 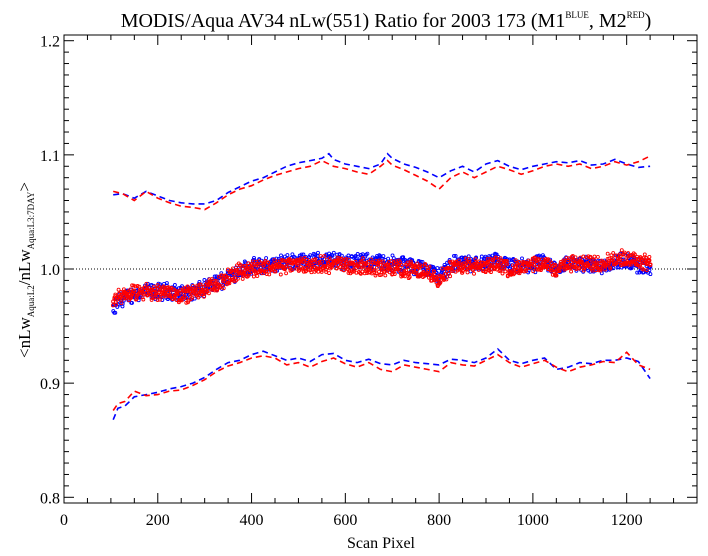 I want to click on y-tick-label: 0.8, so click(x=50, y=498).